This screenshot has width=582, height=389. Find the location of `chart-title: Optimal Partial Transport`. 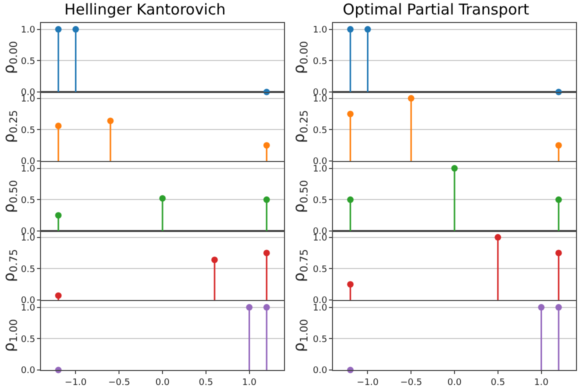

chart-title: Optimal Partial Transport is located at coordinates (436, 9).